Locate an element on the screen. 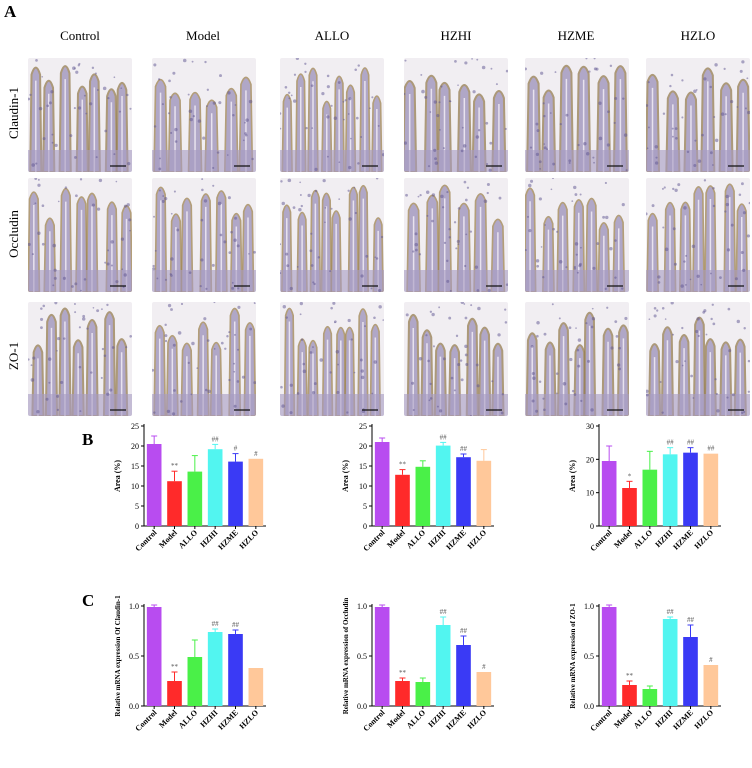  y-axis-label: Relative mRNA expression Of Claudin-1 is located at coordinates (118, 656).